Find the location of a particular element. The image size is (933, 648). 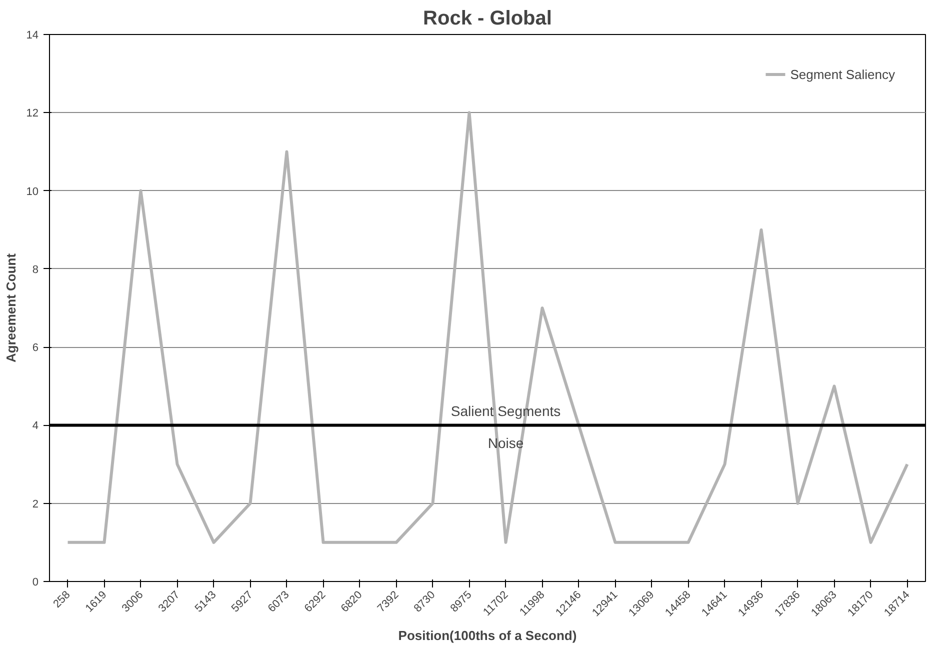

y-tick-label: 4 is located at coordinates (35, 426).